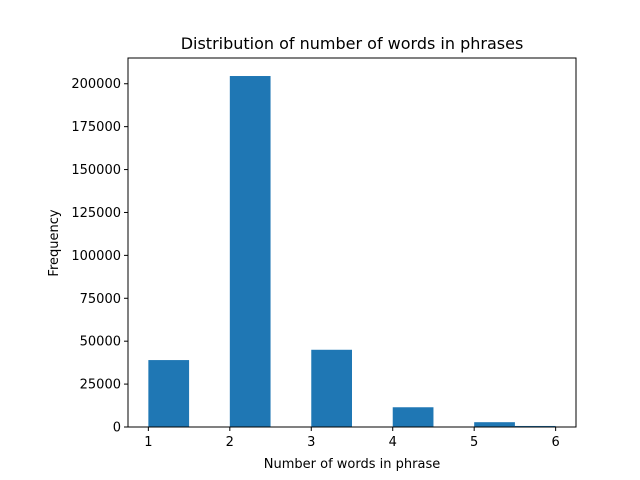 The height and width of the screenshot is (480, 640). I want to click on y-tick-label: 125000, so click(96, 213).